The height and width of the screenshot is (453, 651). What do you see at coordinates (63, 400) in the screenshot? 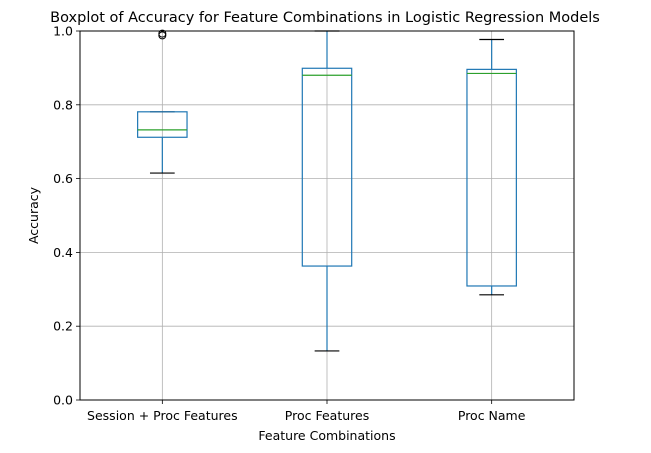
I see `y-tick-label: 0.0` at bounding box center [63, 400].